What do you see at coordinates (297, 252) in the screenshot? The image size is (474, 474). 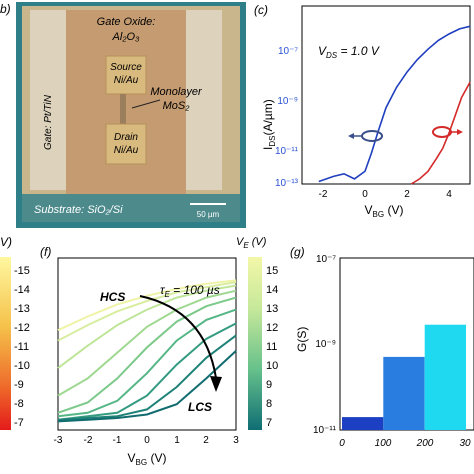 I see `panel-g-label: (g)` at bounding box center [297, 252].